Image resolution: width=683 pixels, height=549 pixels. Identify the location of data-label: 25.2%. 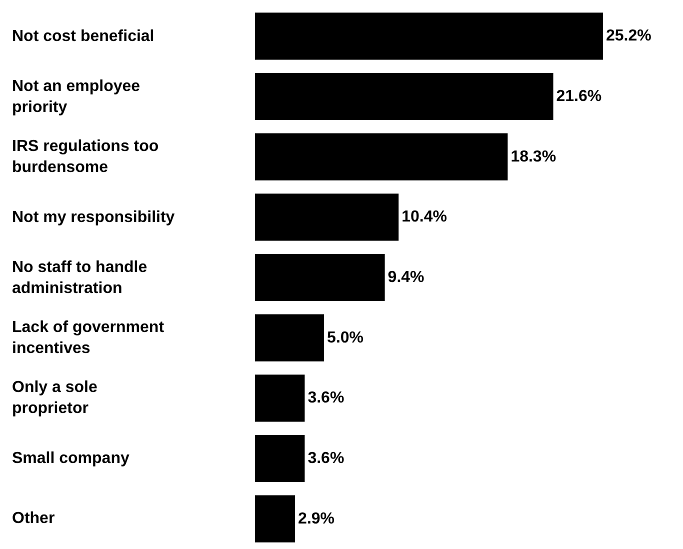
(629, 36).